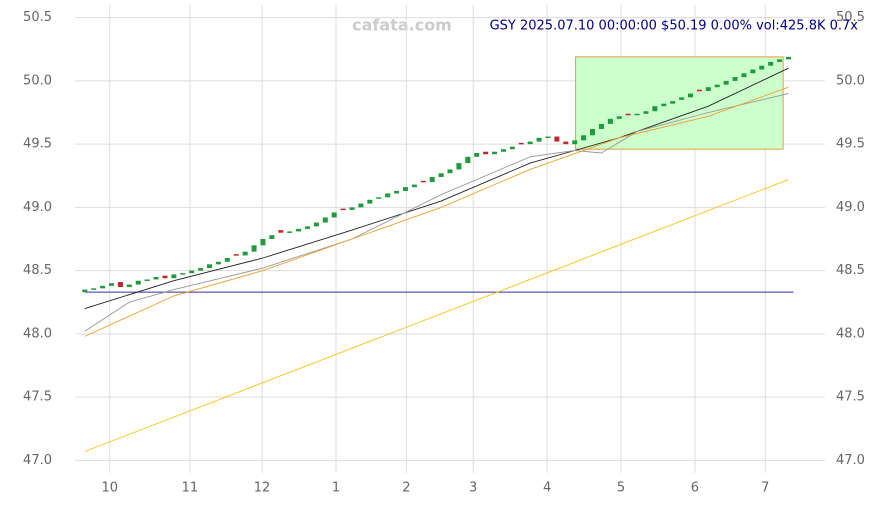 This screenshot has width=875, height=505. Describe the element at coordinates (109, 488) in the screenshot. I see `x-tick-label: 10` at that location.